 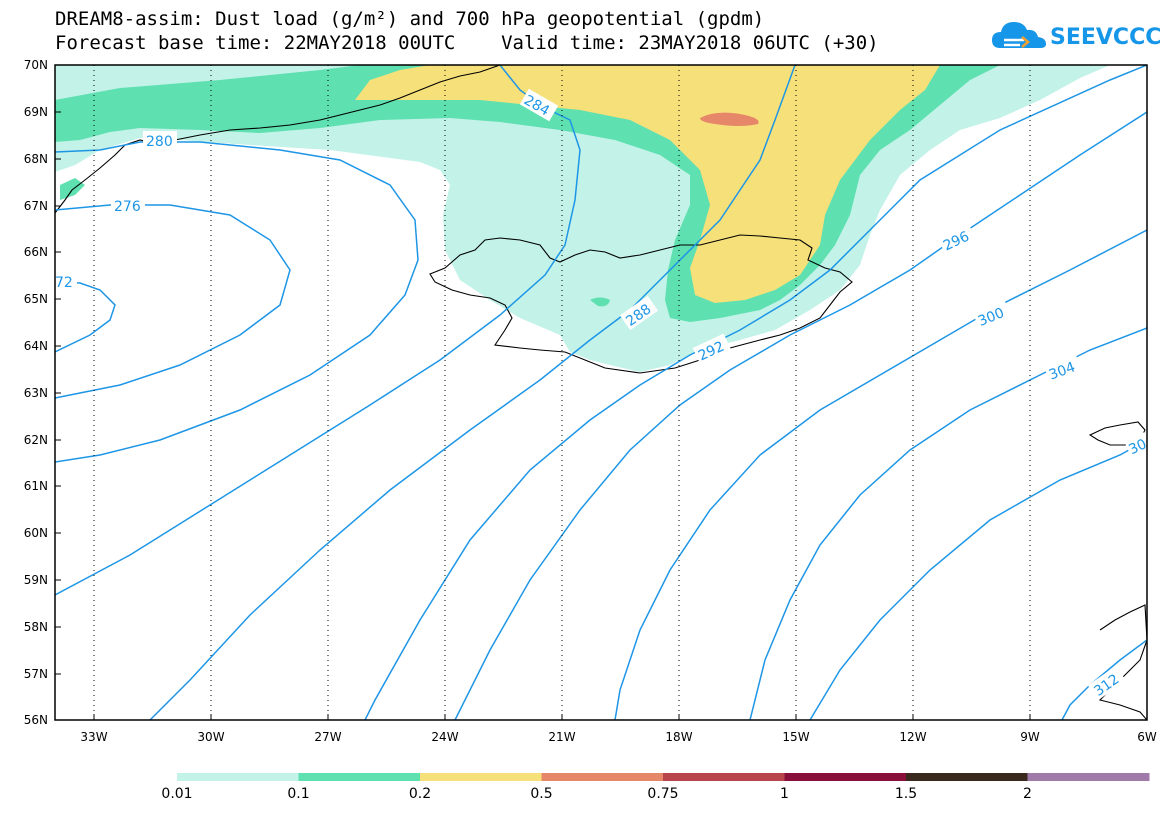 What do you see at coordinates (420, 794) in the screenshot?
I see `colorbar-label: 0.2` at bounding box center [420, 794].